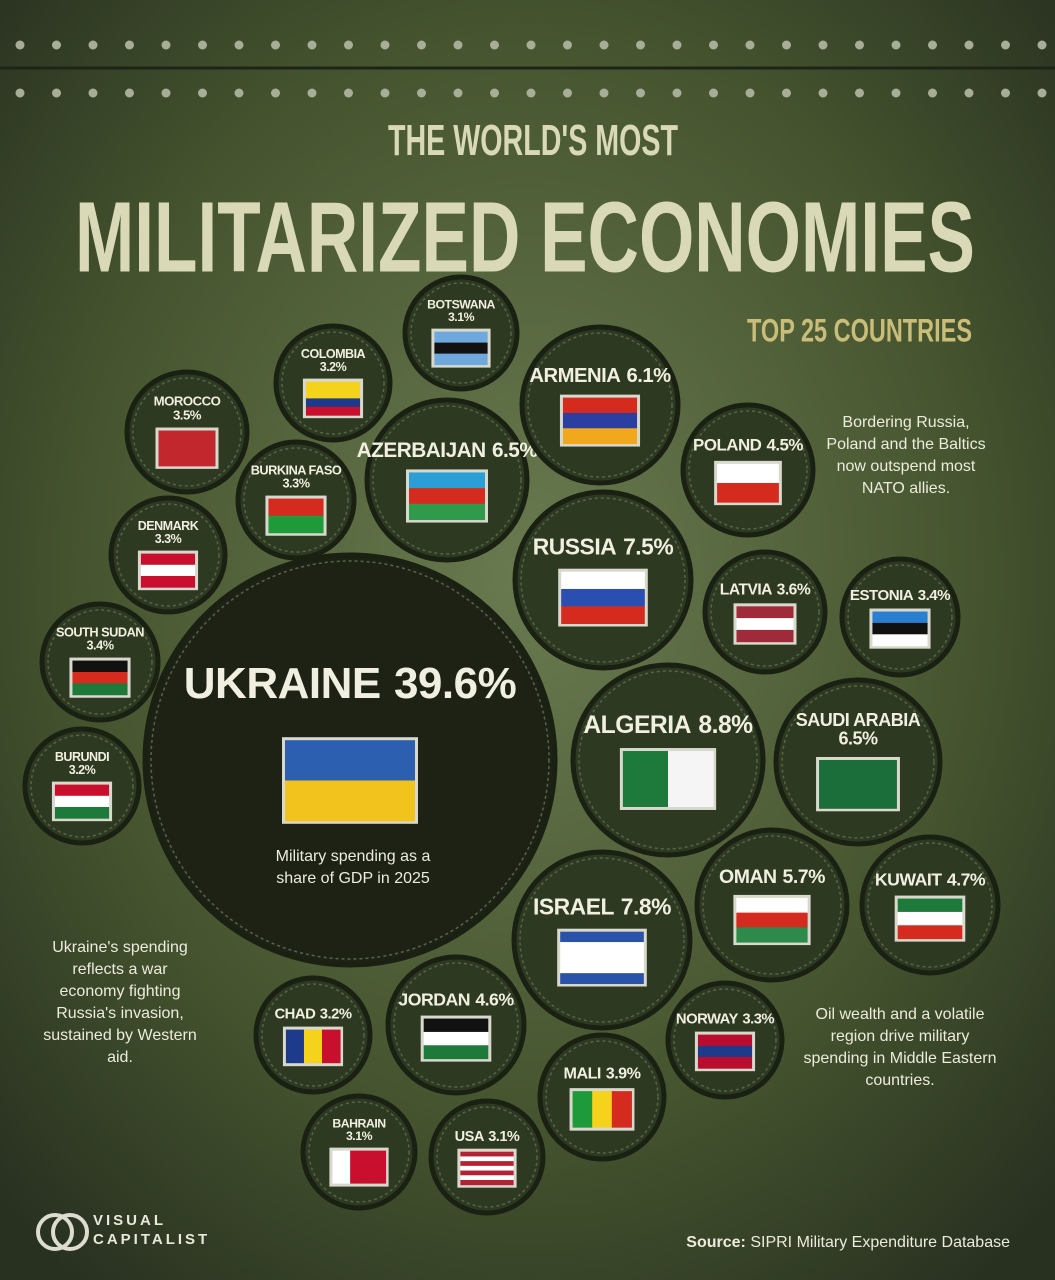  What do you see at coordinates (295, 483) in the screenshot?
I see `value-label: 3.3%` at bounding box center [295, 483].